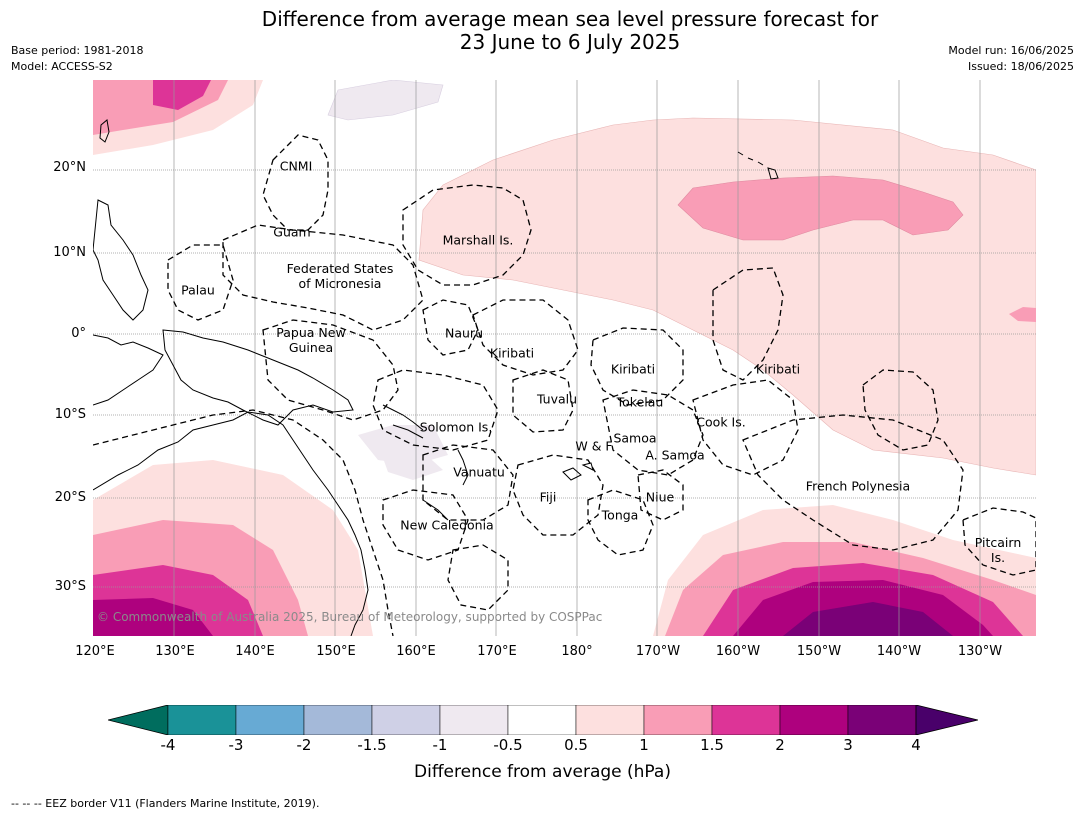 The image size is (1085, 816). What do you see at coordinates (311, 340) in the screenshot?
I see `region-label-png: Papua New Guinea` at bounding box center [311, 340].